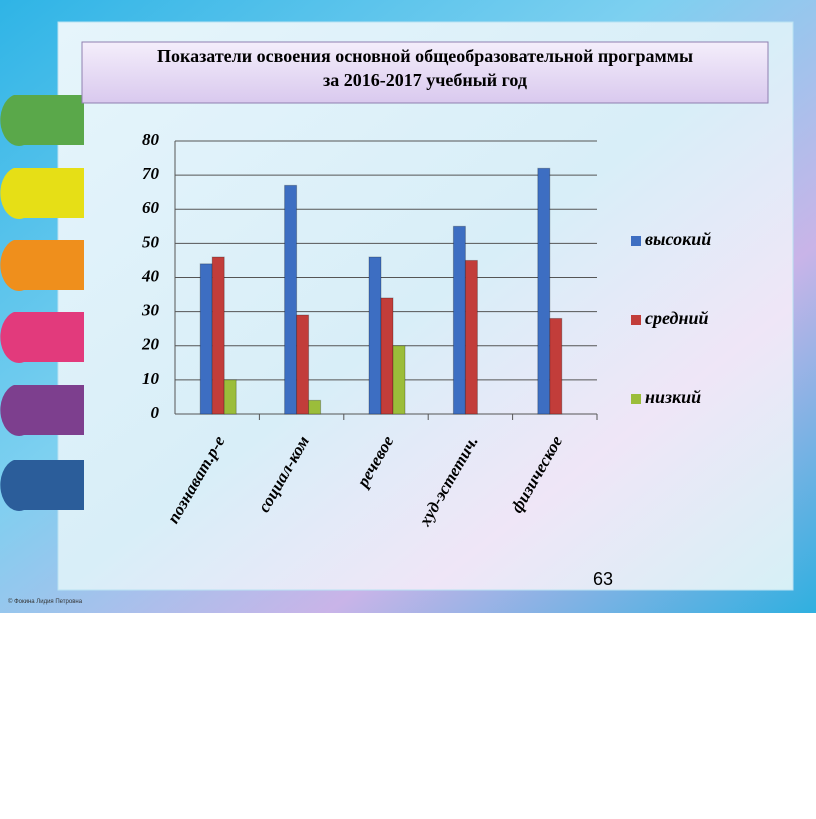  I want to click on y-tick-label: 70, so click(151, 173).